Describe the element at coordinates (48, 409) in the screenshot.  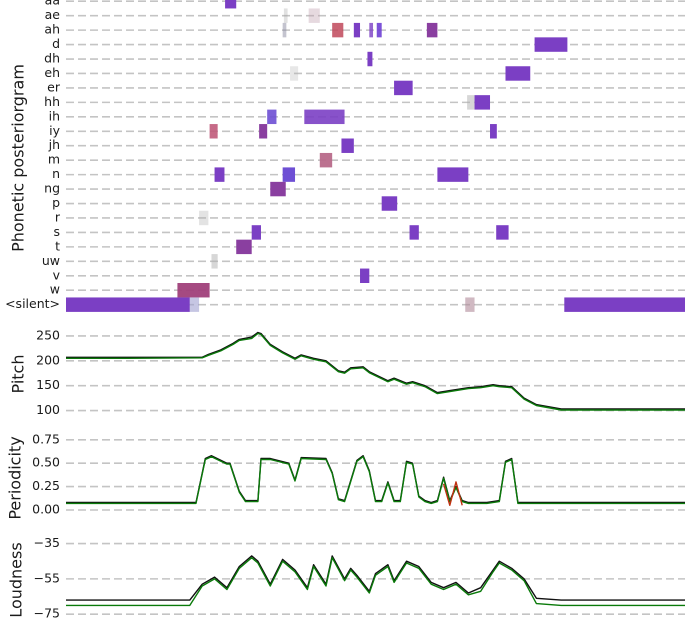
I see `y-tick-label: 100` at that location.